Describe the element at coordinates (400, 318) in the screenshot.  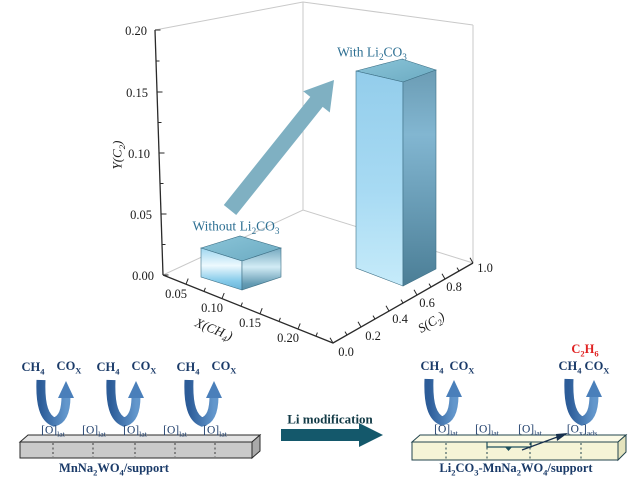
I see `s-axis-tick: 0.4` at that location.